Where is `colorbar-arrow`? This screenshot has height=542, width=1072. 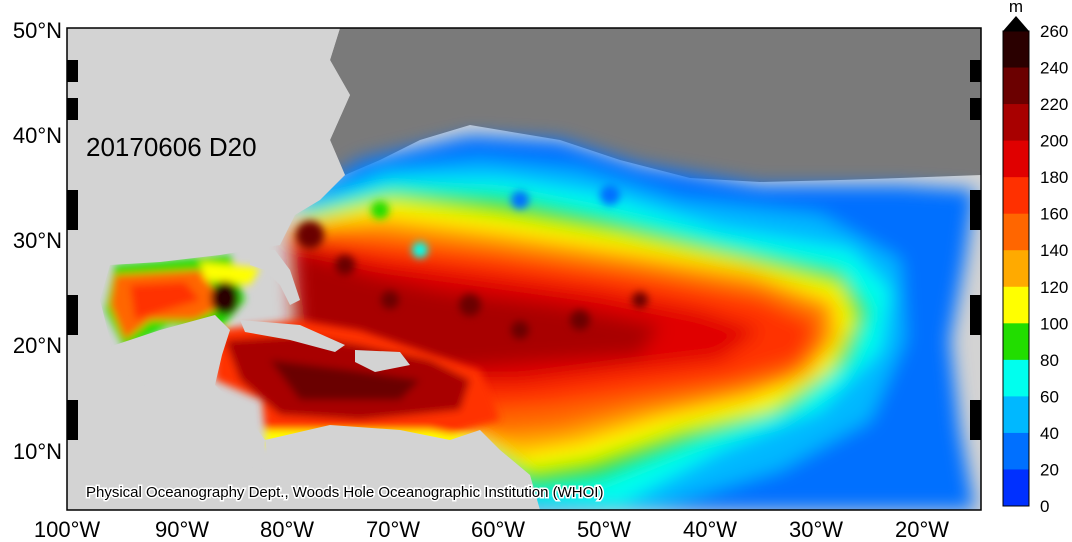 colorbar-arrow is located at coordinates (1016, 23).